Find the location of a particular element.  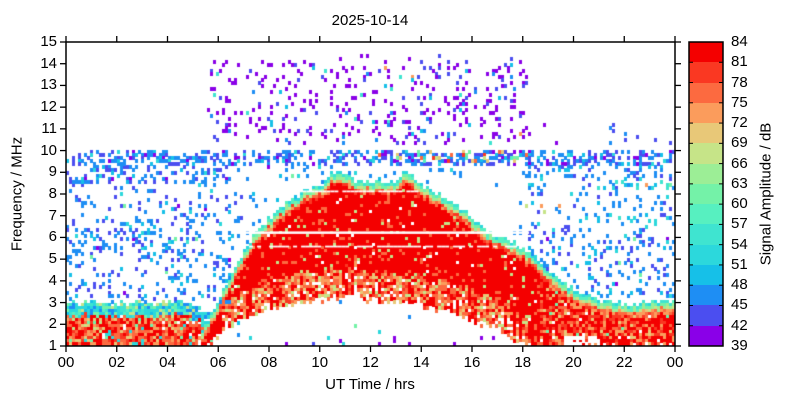

colorbar-tick-label: 60 is located at coordinates (739, 204).